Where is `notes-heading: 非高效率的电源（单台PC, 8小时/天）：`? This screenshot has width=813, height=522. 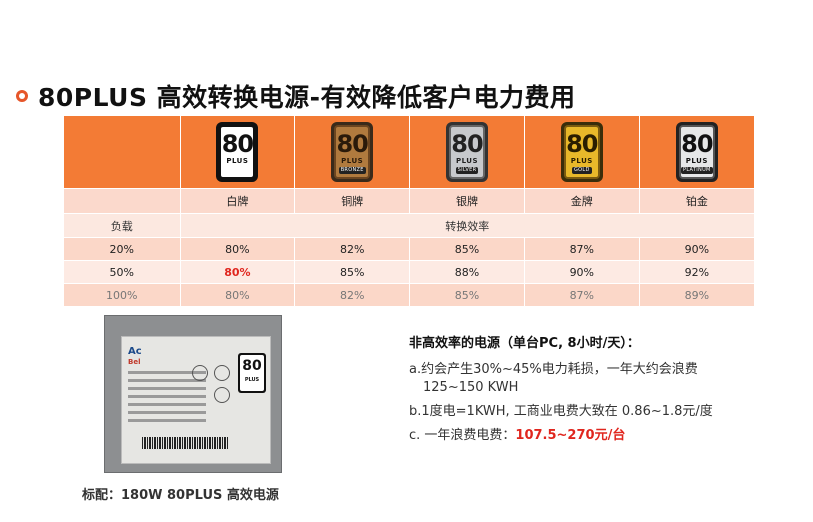 notes-heading: 非高效率的电源（单台PC, 8小时/天）： is located at coordinates (524, 343).